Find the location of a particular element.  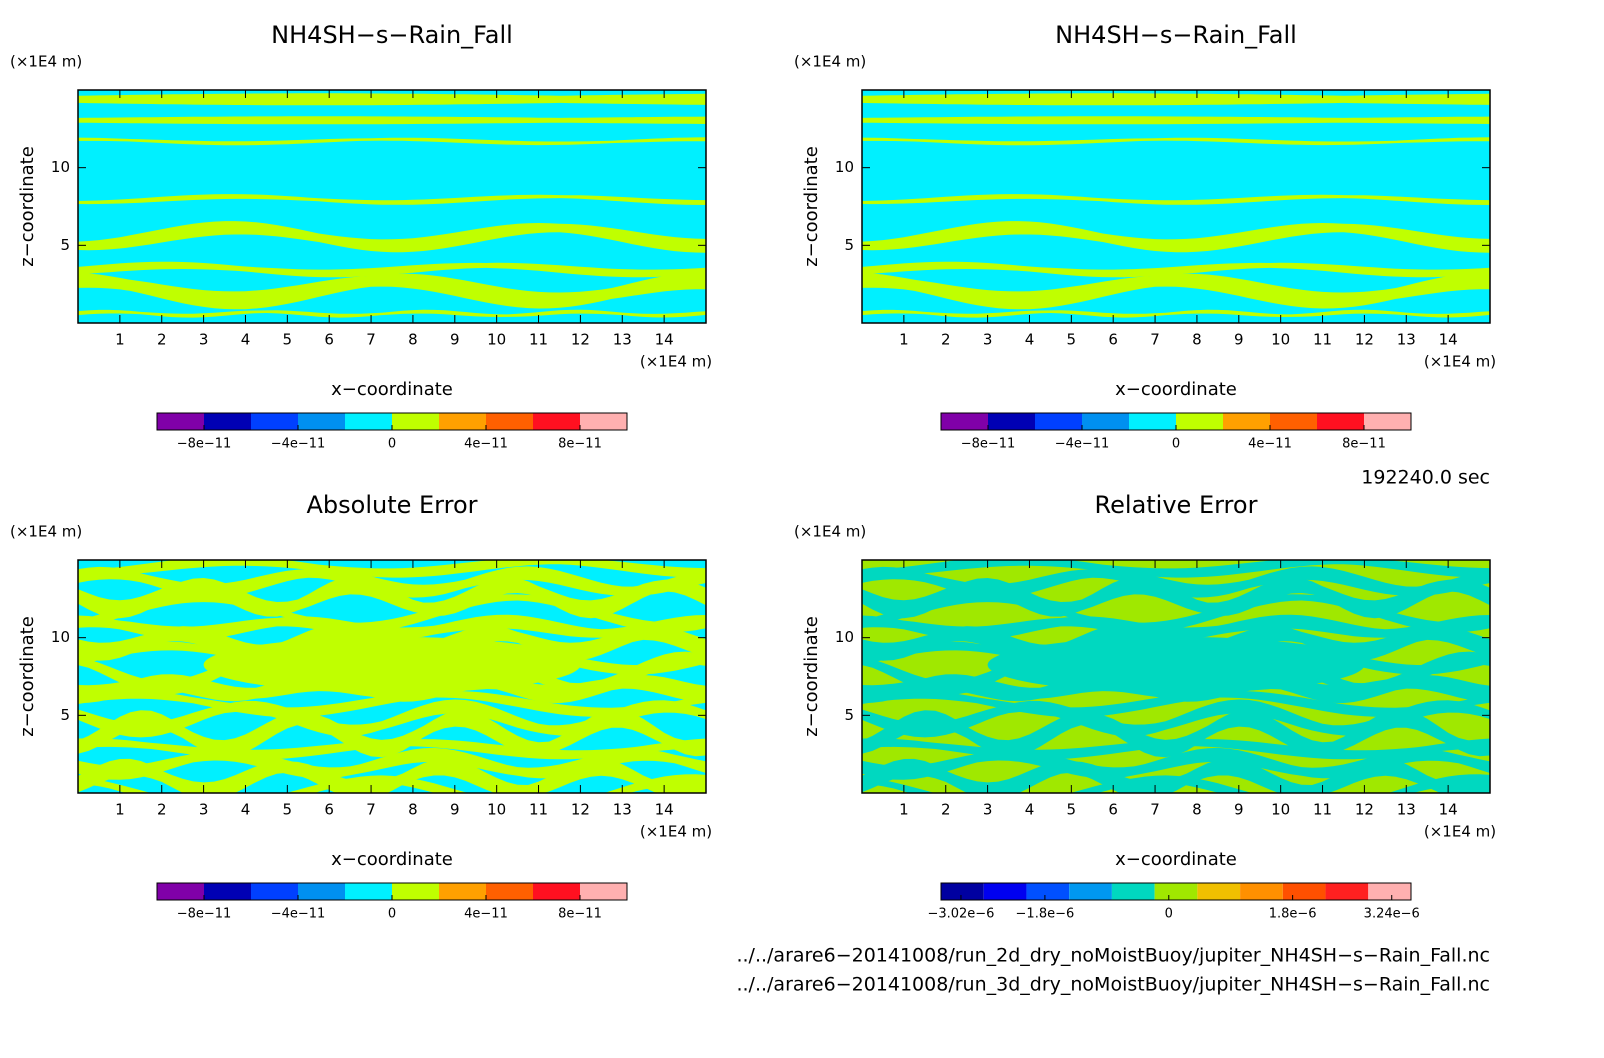

panel-title: NH4SH−s−Rain_Fall is located at coordinates (1176, 35).